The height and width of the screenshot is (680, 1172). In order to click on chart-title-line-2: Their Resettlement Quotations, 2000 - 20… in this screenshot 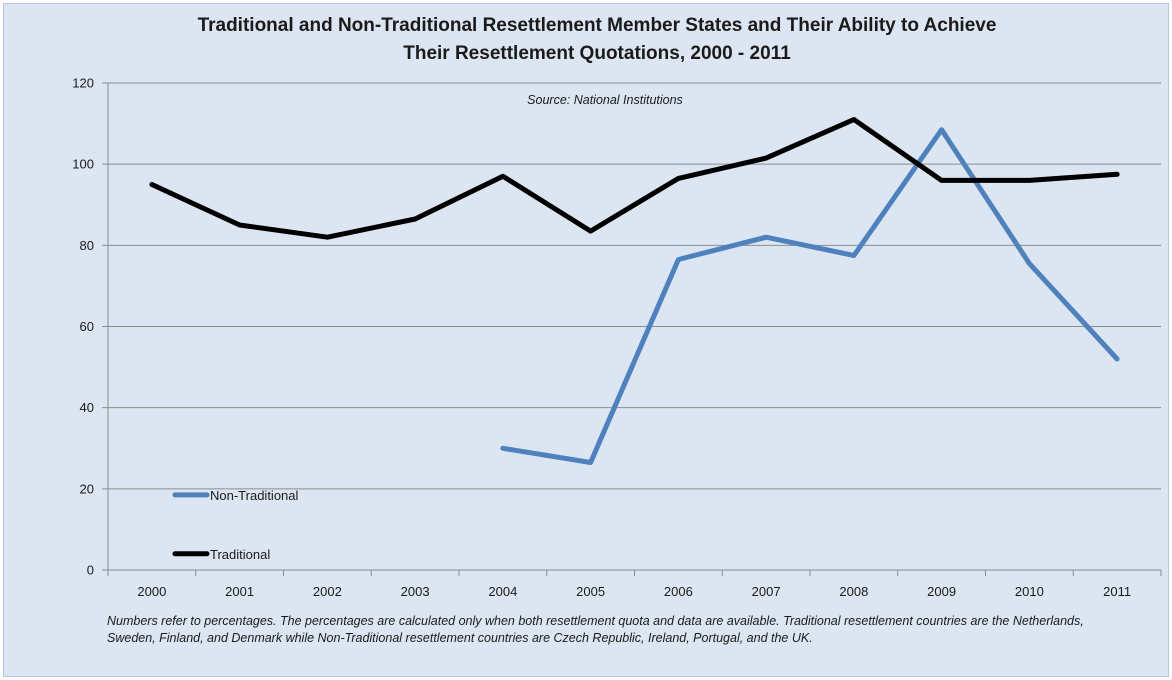, I will do `click(597, 53)`.